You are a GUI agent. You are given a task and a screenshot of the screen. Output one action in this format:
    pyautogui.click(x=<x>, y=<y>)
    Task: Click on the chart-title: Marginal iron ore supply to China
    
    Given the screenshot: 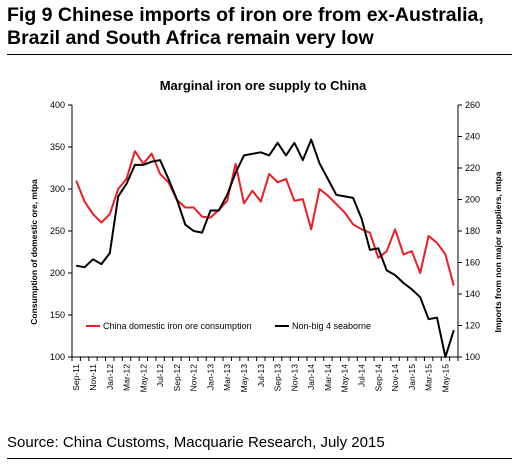 What is the action you would take?
    pyautogui.click(x=263, y=85)
    